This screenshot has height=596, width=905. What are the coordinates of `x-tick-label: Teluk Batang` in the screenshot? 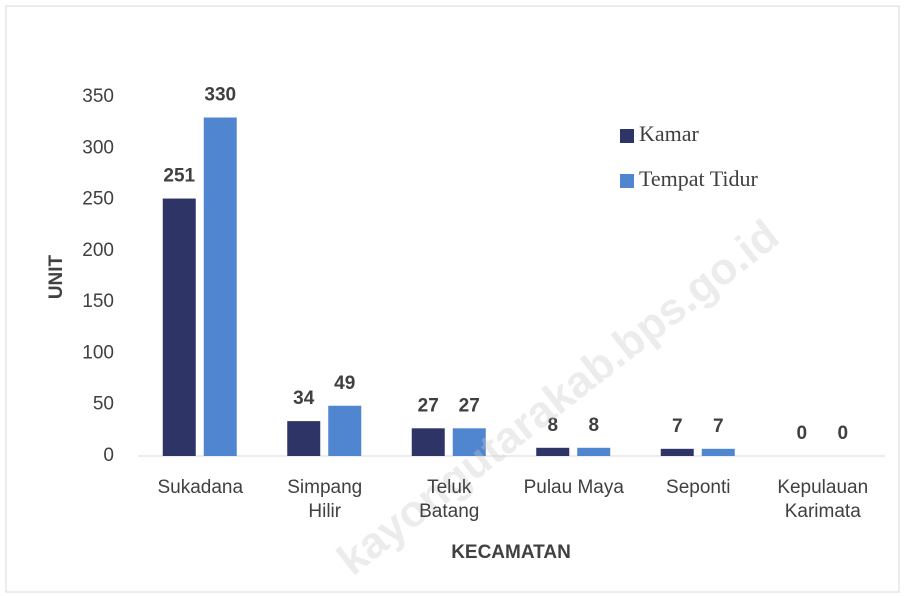 It's located at (449, 499).